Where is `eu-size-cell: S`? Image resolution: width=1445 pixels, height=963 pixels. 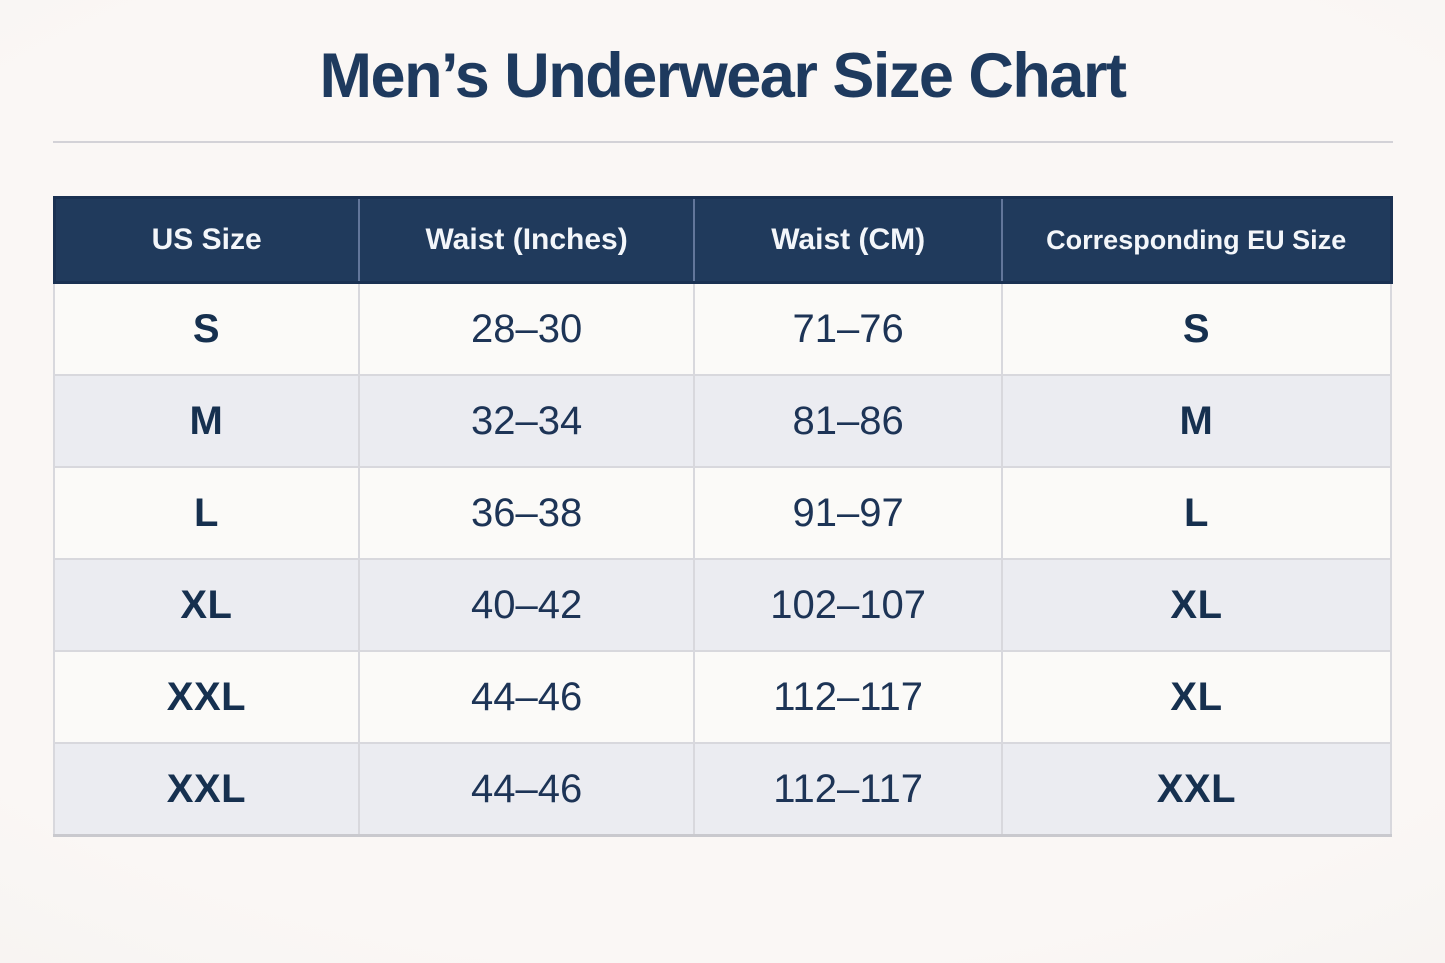 eu-size-cell: S is located at coordinates (1196, 329).